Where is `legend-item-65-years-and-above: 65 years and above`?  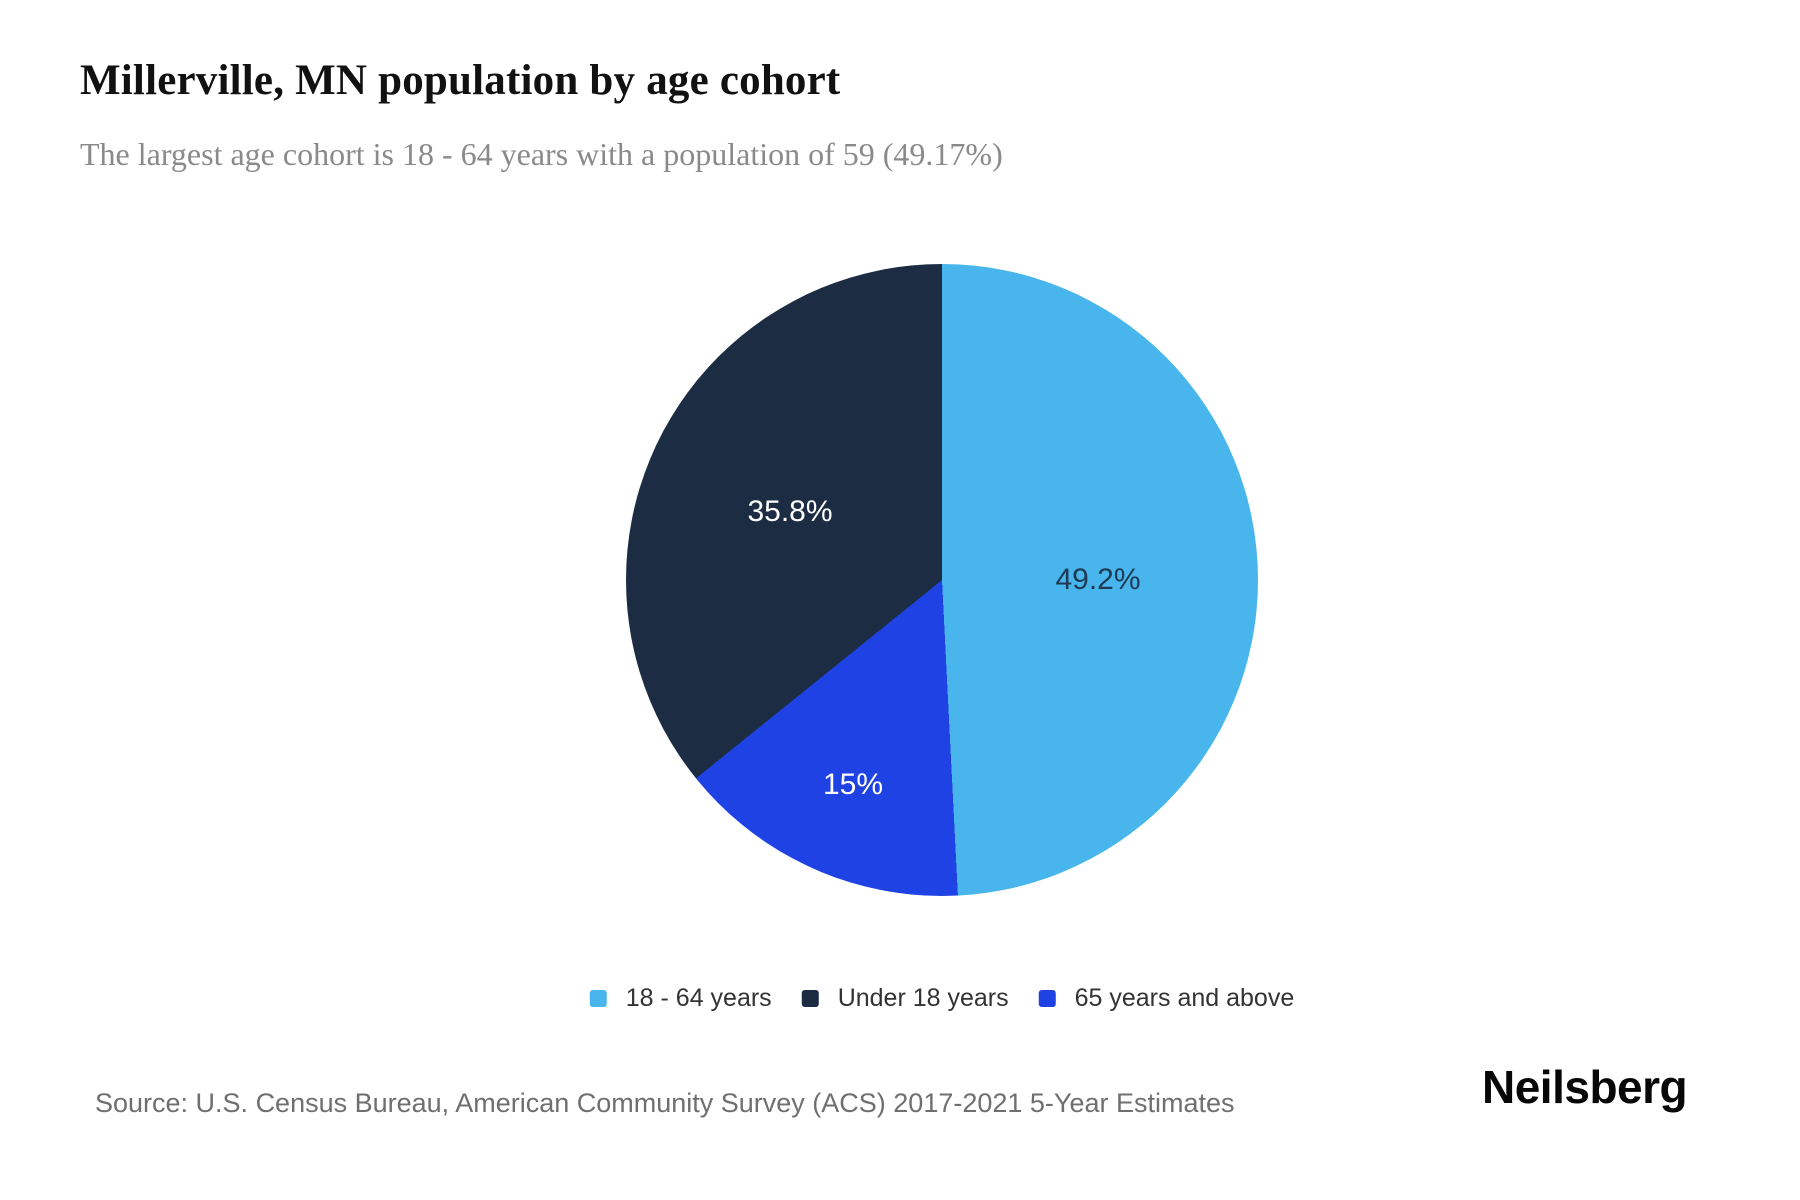 legend-item-65-years-and-above: 65 years and above is located at coordinates (1166, 998).